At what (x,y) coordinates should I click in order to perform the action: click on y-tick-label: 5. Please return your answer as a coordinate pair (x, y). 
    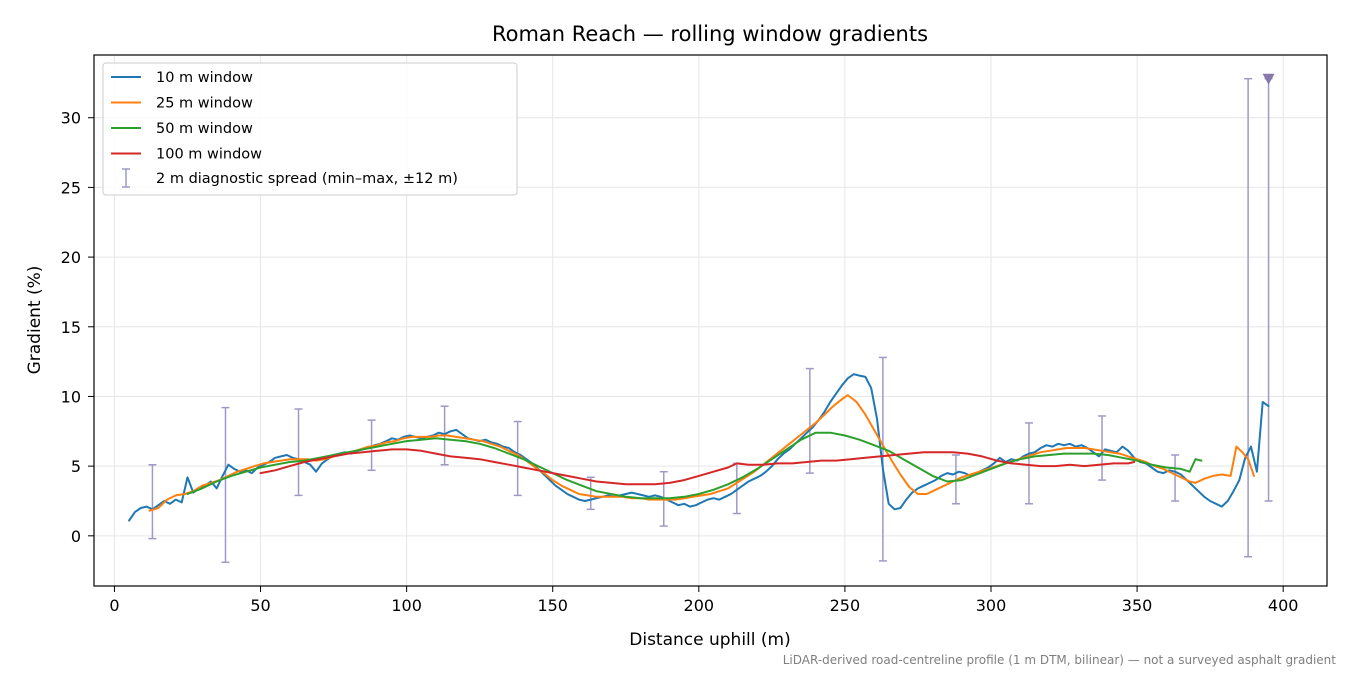
    Looking at the image, I should click on (76, 466).